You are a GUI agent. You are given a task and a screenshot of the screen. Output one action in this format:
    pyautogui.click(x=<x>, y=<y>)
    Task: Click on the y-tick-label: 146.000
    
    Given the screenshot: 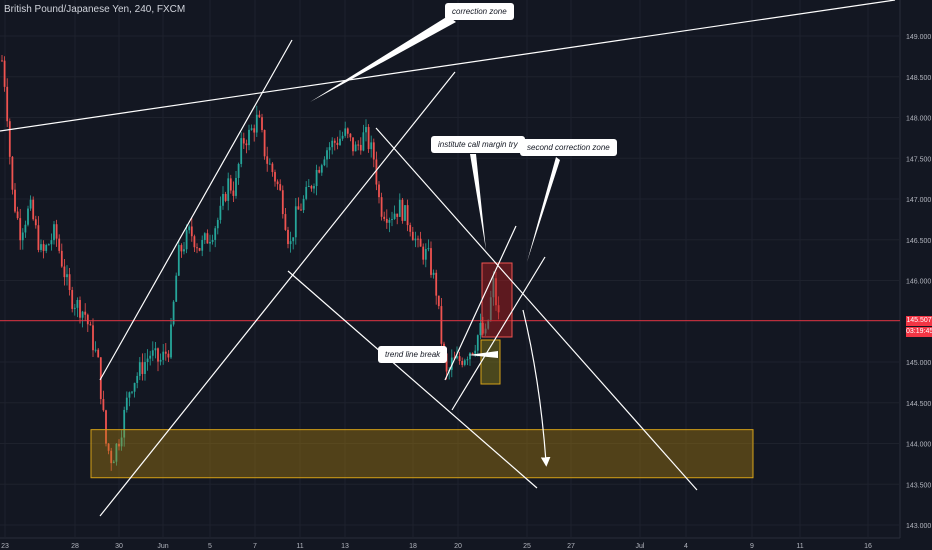 What is the action you would take?
    pyautogui.click(x=918, y=282)
    